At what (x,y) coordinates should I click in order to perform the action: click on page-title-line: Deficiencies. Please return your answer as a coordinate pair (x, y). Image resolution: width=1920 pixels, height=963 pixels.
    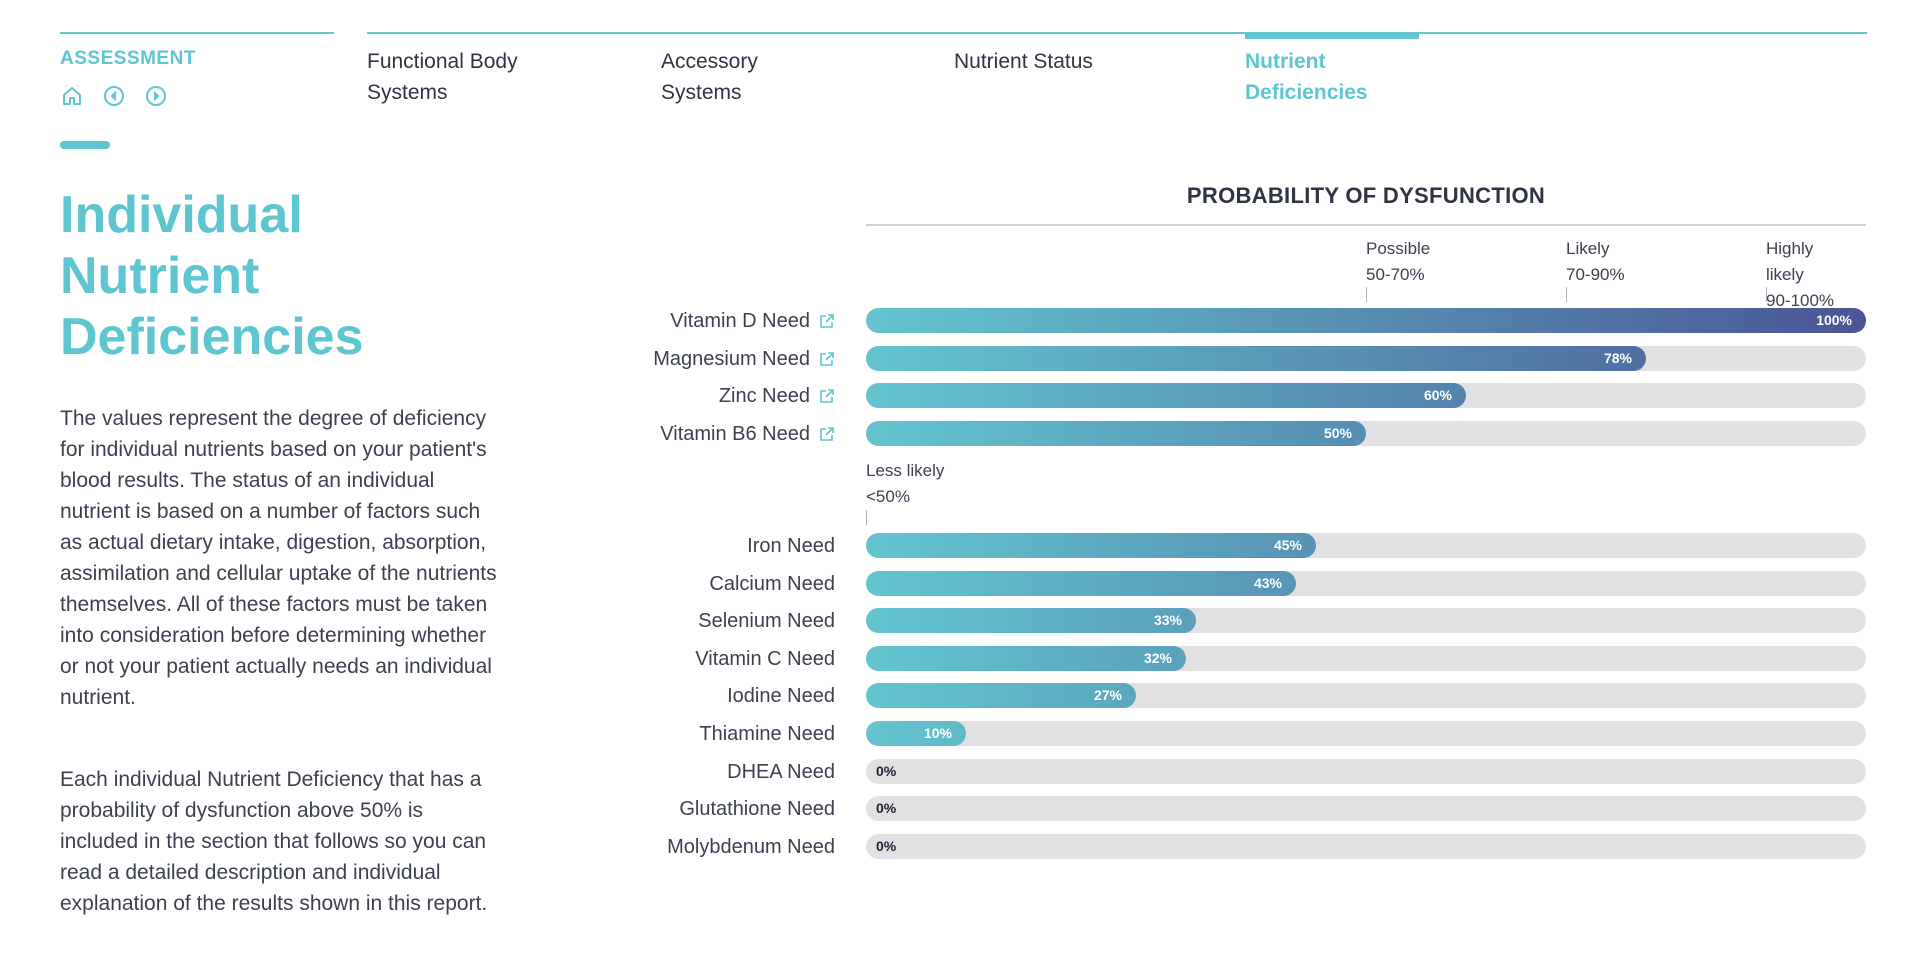
    Looking at the image, I should click on (212, 337).